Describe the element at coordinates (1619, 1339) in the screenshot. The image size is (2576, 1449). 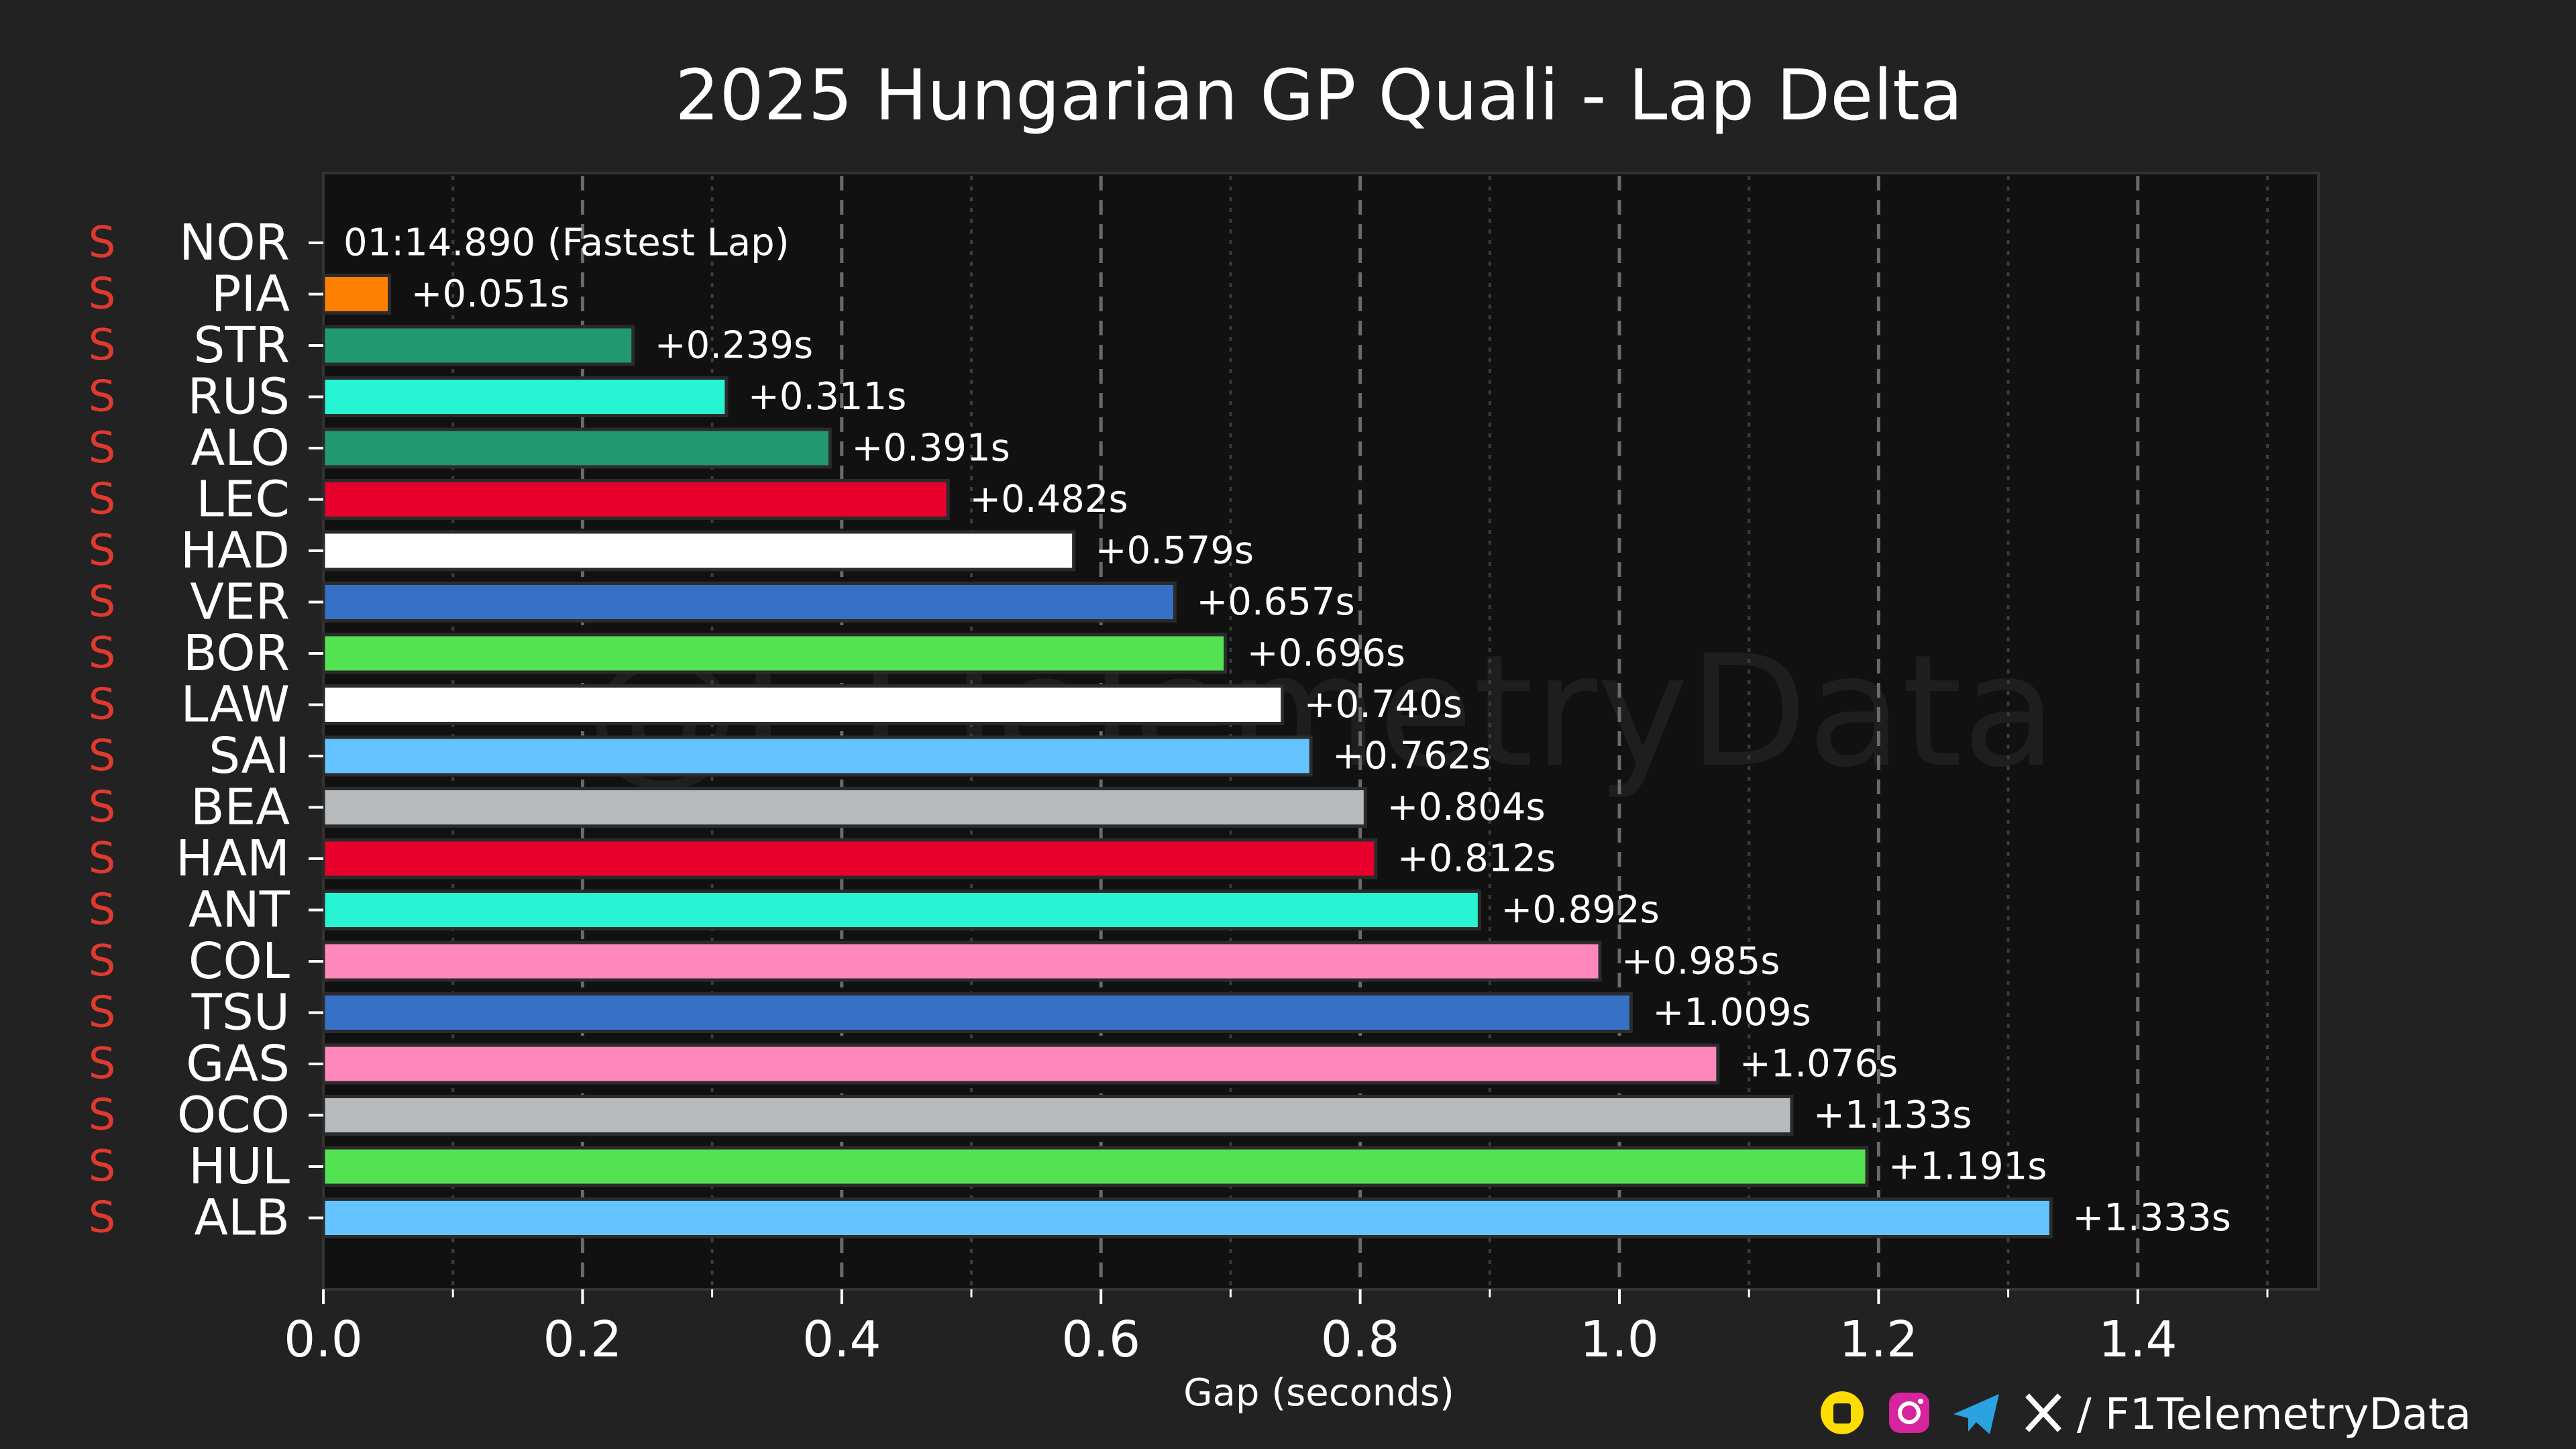
I see `x-tick-label: 1.0` at that location.